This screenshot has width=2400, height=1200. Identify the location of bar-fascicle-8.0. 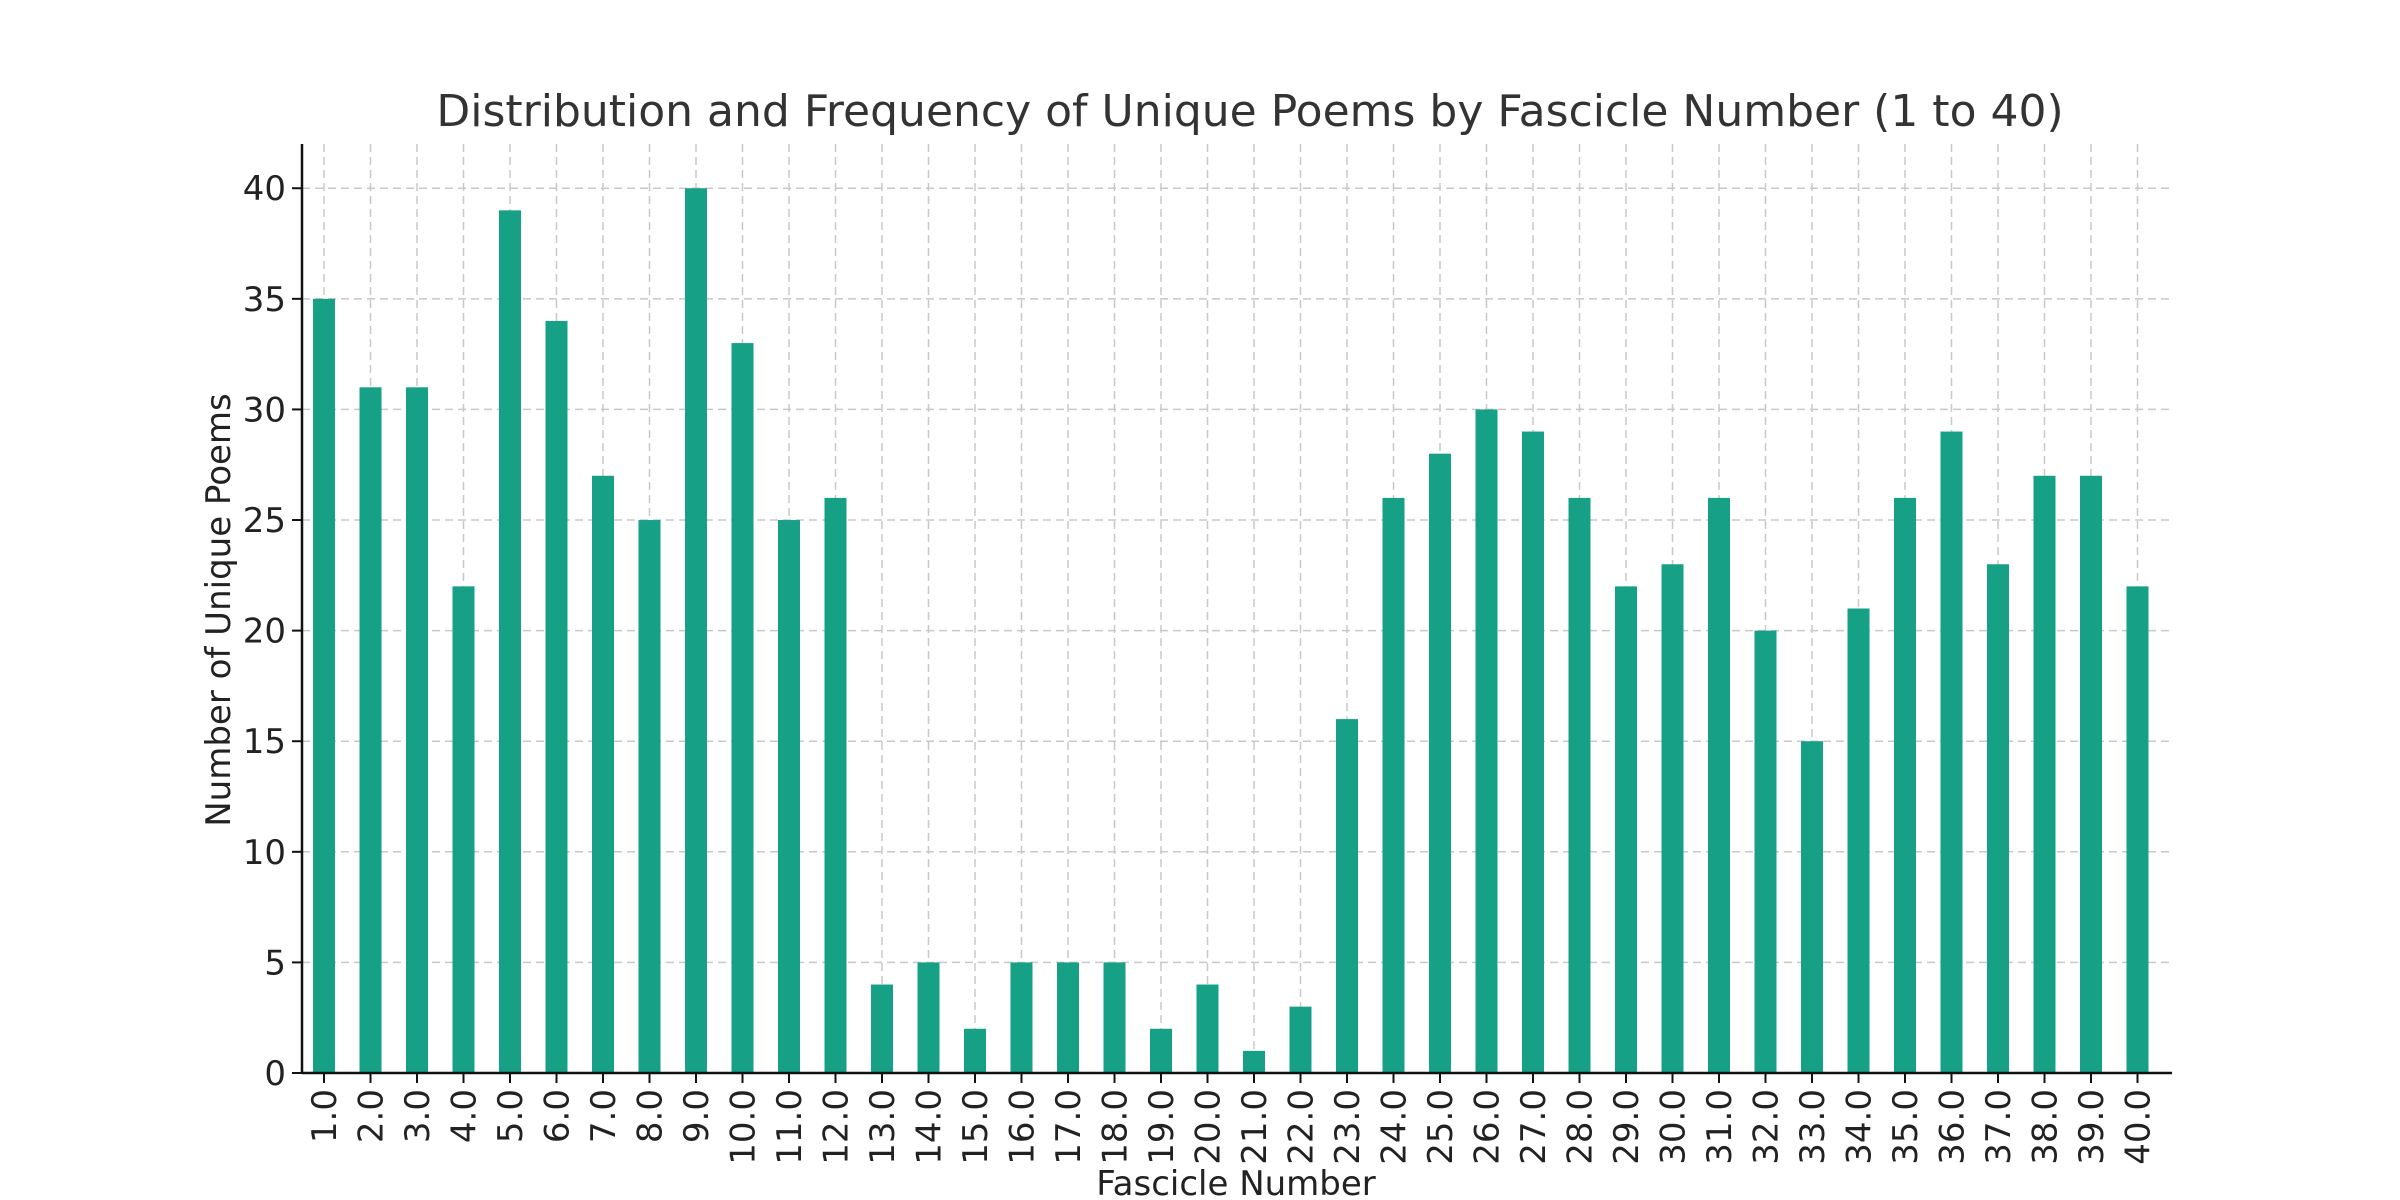
(649, 796).